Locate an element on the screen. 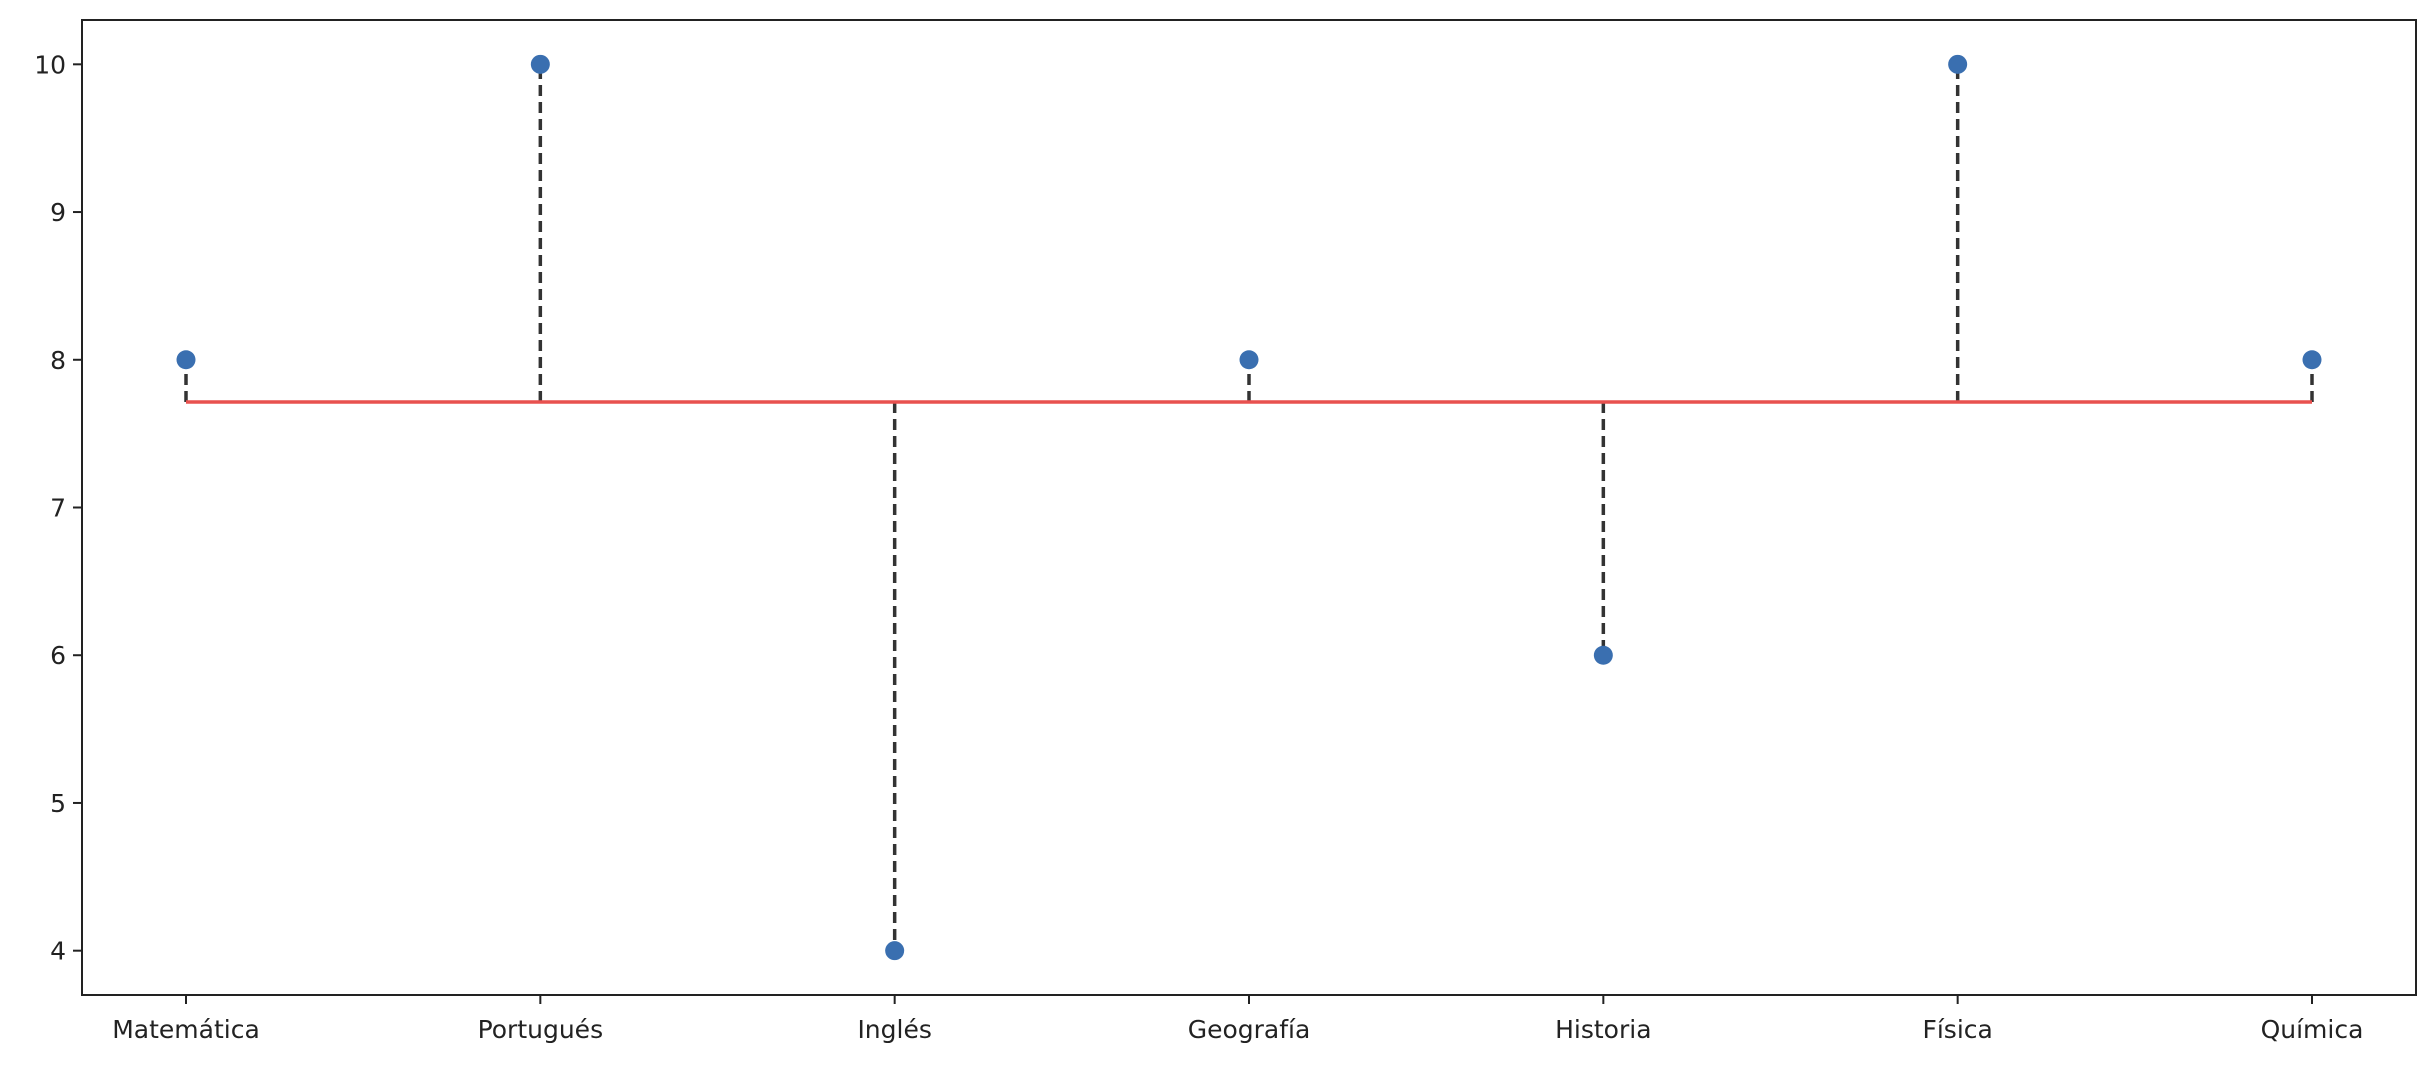 Image resolution: width=2436 pixels, height=1066 pixels. x-tick-label: Matemática is located at coordinates (186, 1029).